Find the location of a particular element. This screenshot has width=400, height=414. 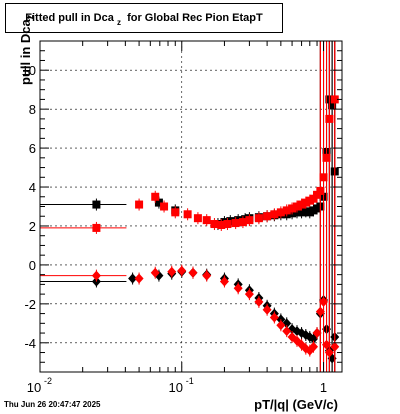

y-tick-label: 8 is located at coordinates (32, 109).